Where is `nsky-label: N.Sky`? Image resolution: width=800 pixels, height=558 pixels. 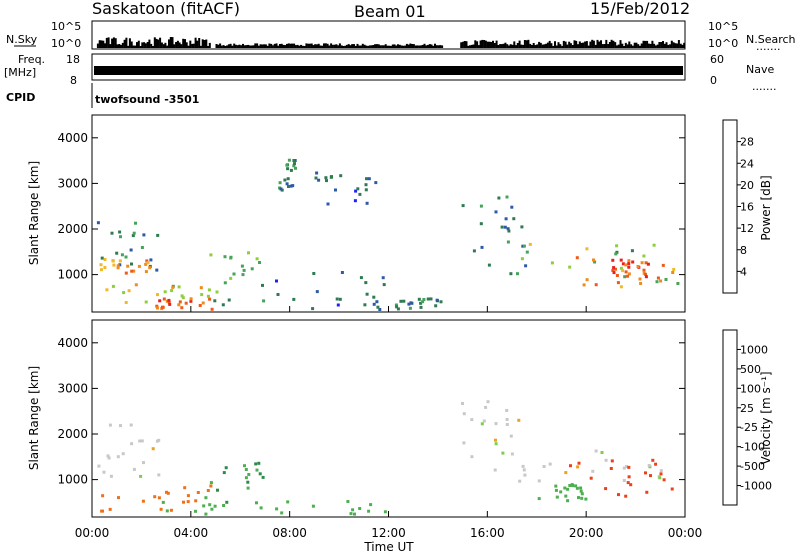 nsky-label: N.Sky is located at coordinates (22, 39).